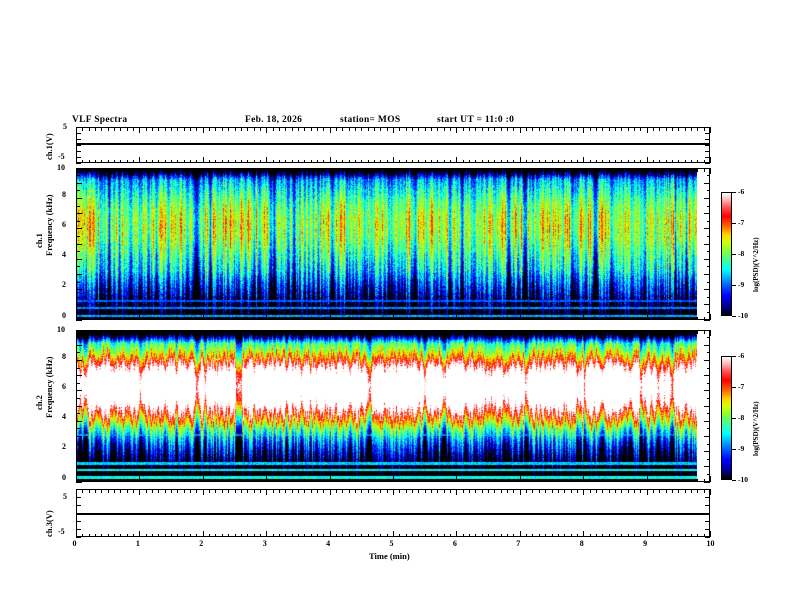 The width and height of the screenshot is (792, 612). Describe the element at coordinates (64, 284) in the screenshot. I see `ch1-ytick-2: 2` at that location.